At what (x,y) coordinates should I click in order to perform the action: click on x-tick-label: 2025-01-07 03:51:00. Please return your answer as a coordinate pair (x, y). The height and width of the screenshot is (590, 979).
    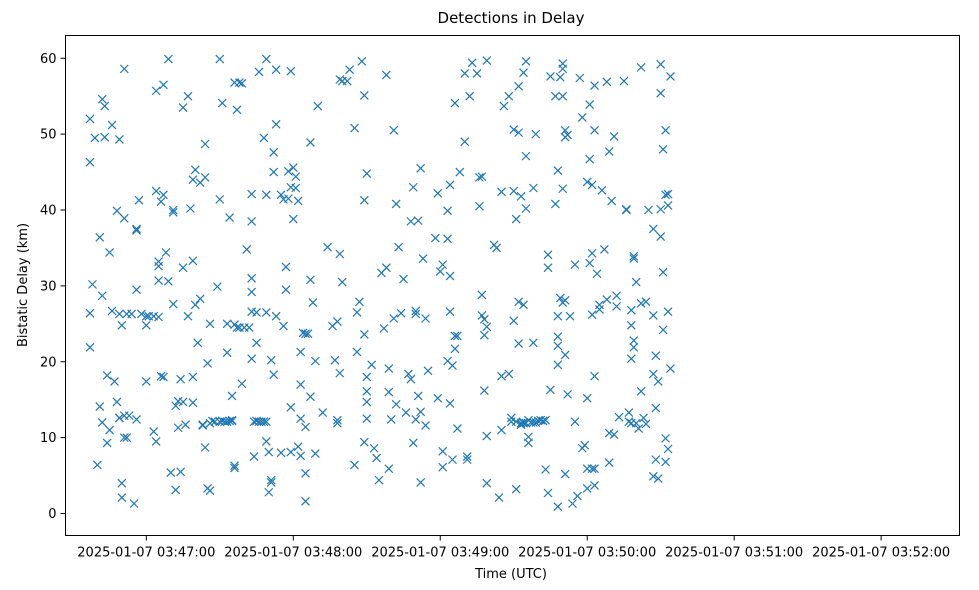
    Looking at the image, I should click on (734, 553).